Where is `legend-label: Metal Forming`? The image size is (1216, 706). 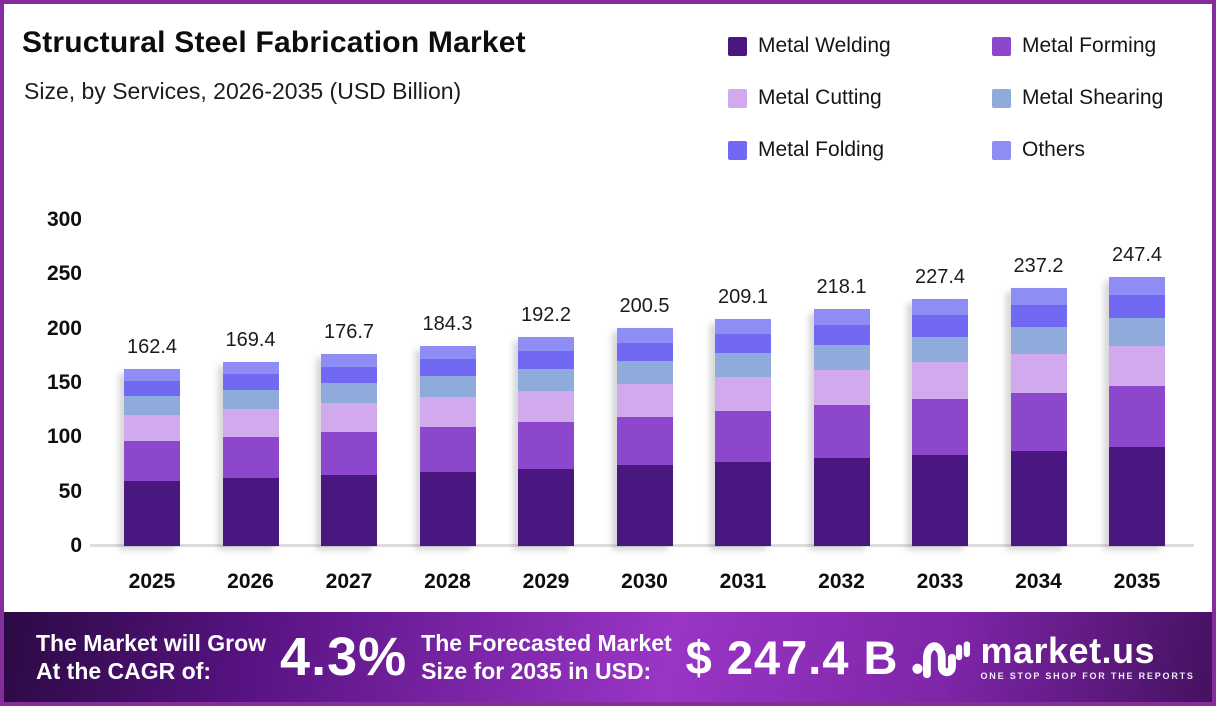 legend-label: Metal Forming is located at coordinates (1089, 45).